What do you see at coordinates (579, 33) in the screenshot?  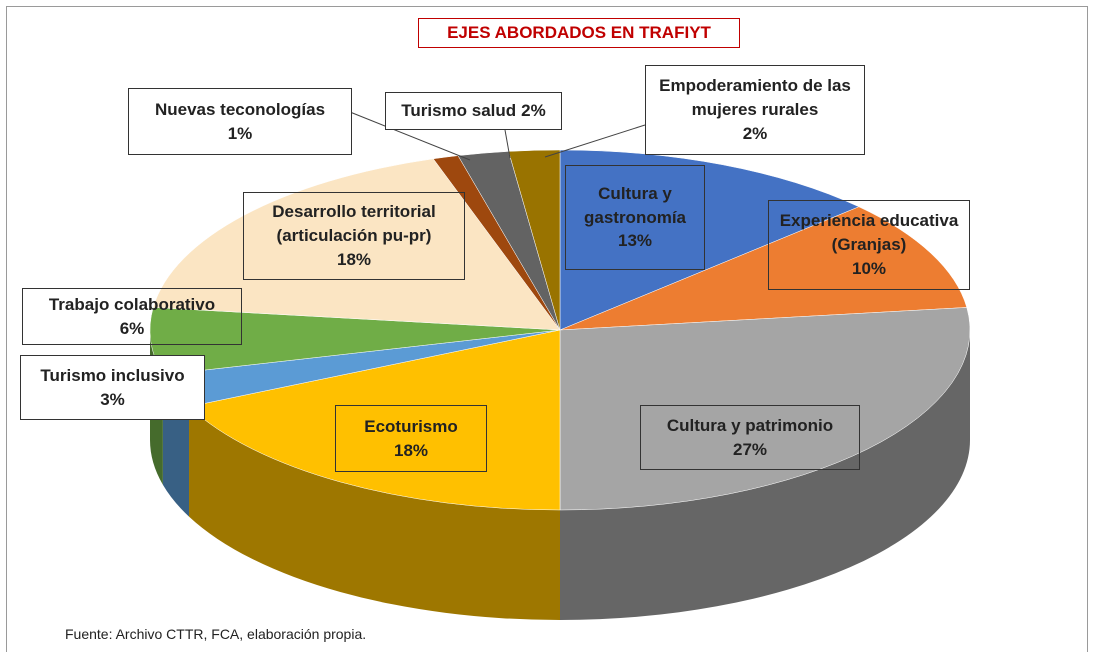 I see `chart-title: EJES ABORDADOS EN TRAFIYT` at bounding box center [579, 33].